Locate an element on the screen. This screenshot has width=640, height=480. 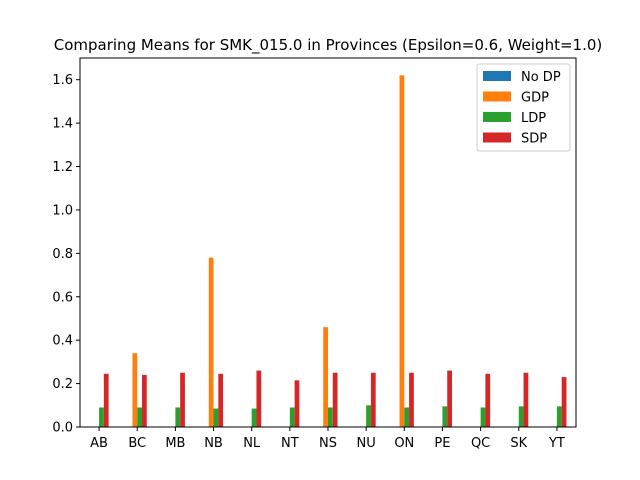
x-tick-label: ON is located at coordinates (404, 443).